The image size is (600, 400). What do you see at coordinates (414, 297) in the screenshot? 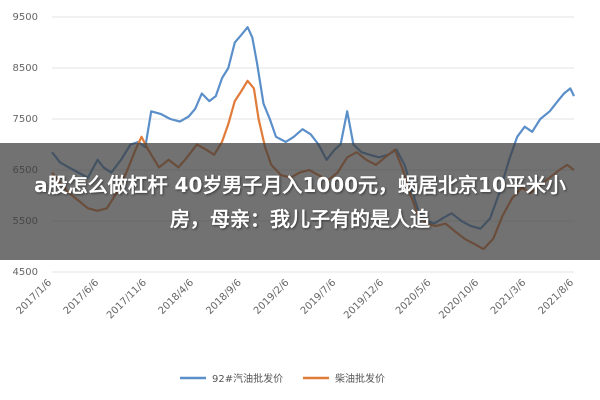
I see `x-tick-label: 2020/5/6` at bounding box center [414, 297].